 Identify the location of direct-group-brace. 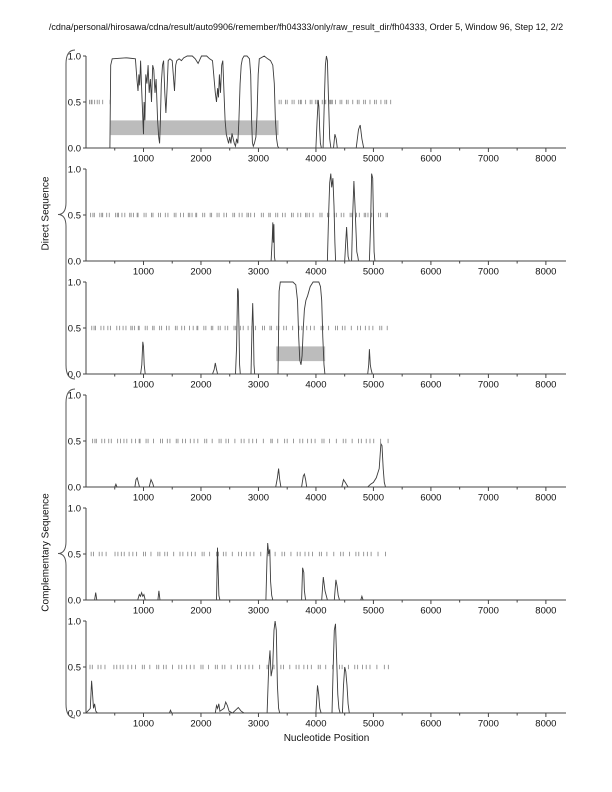
(66, 214).